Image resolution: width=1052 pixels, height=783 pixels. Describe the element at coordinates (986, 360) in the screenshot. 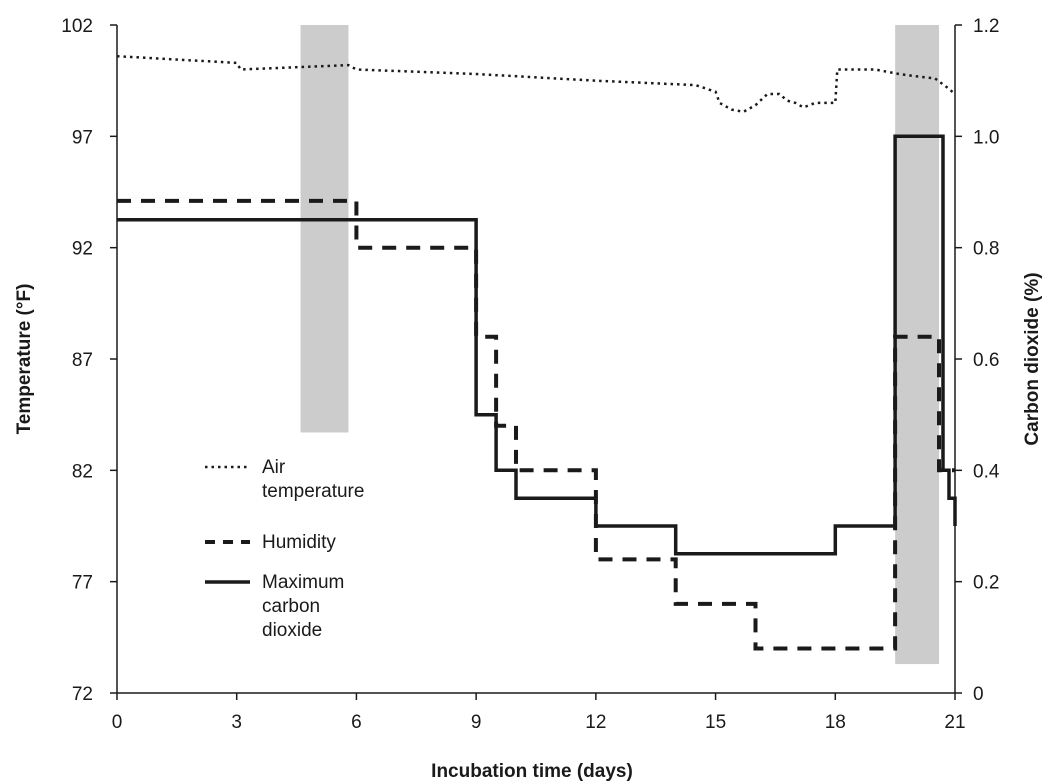

I see `y-right-tick-label: 0.6` at that location.